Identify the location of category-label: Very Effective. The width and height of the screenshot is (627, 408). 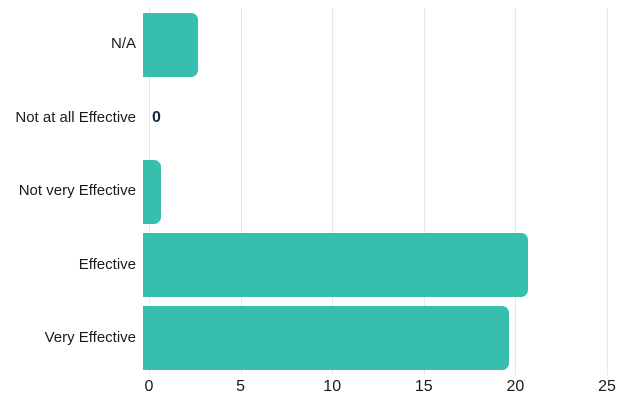
(90, 338).